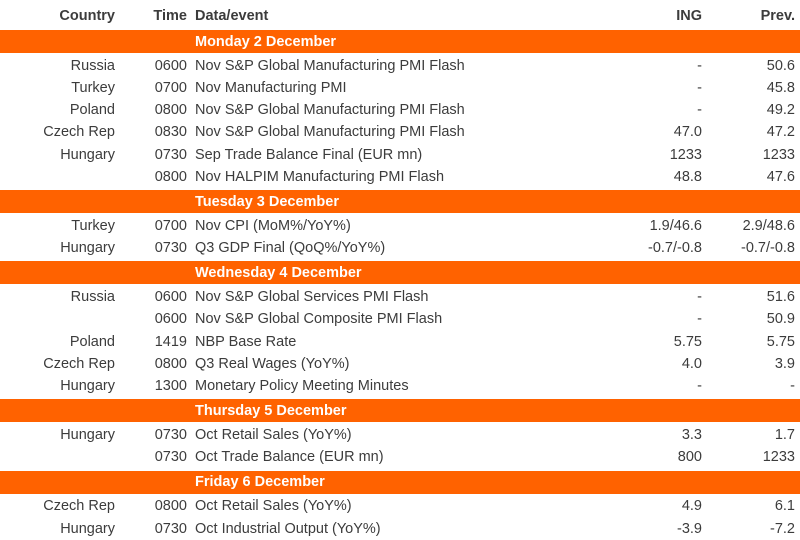  What do you see at coordinates (768, 248) in the screenshot?
I see `cell-prev: -0.7/-0.8` at bounding box center [768, 248].